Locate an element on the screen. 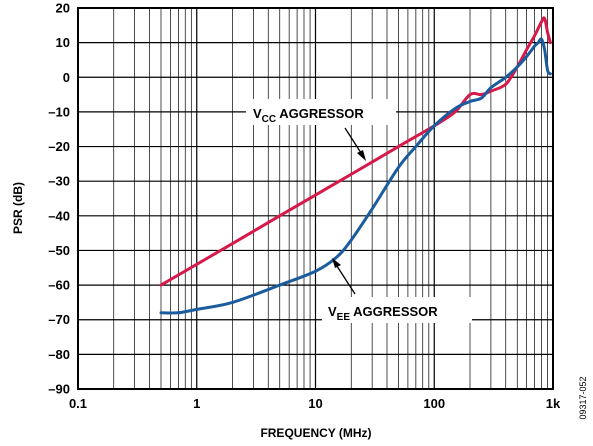  y-tick-label: –40 is located at coordinates (59, 215).